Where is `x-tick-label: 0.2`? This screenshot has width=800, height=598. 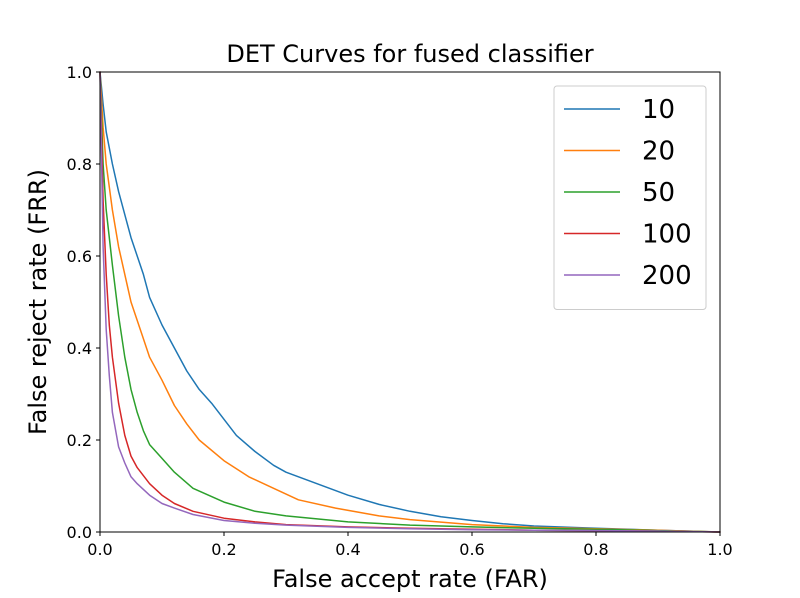
x-tick-label: 0.2 is located at coordinates (223, 549).